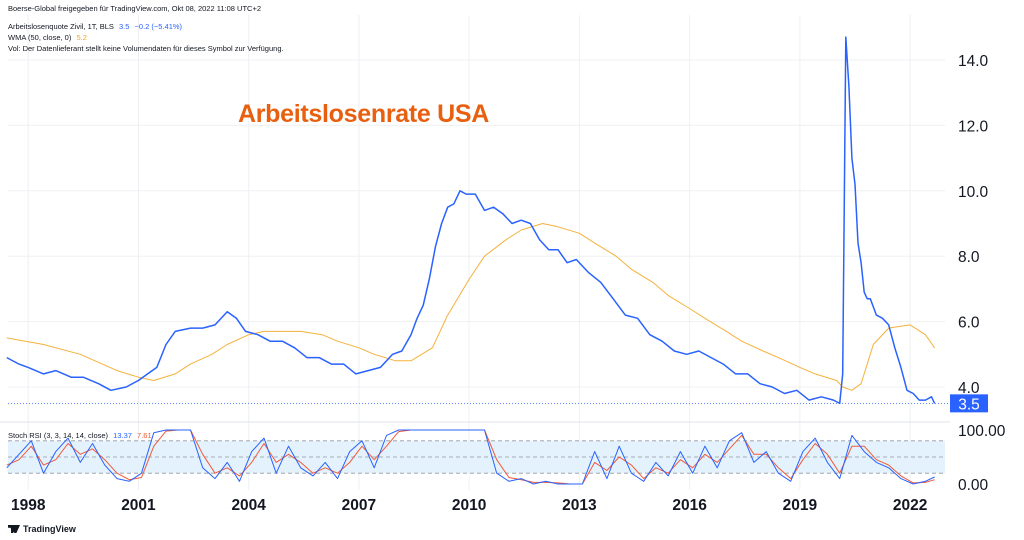  I want to click on rsi-d-value: 7.61, so click(144, 435).